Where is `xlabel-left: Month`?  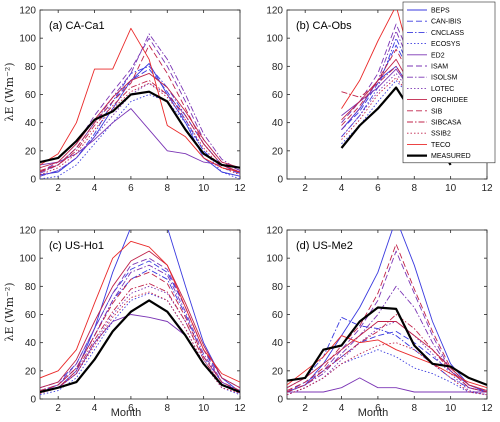 xlabel-left: Month is located at coordinates (126, 413).